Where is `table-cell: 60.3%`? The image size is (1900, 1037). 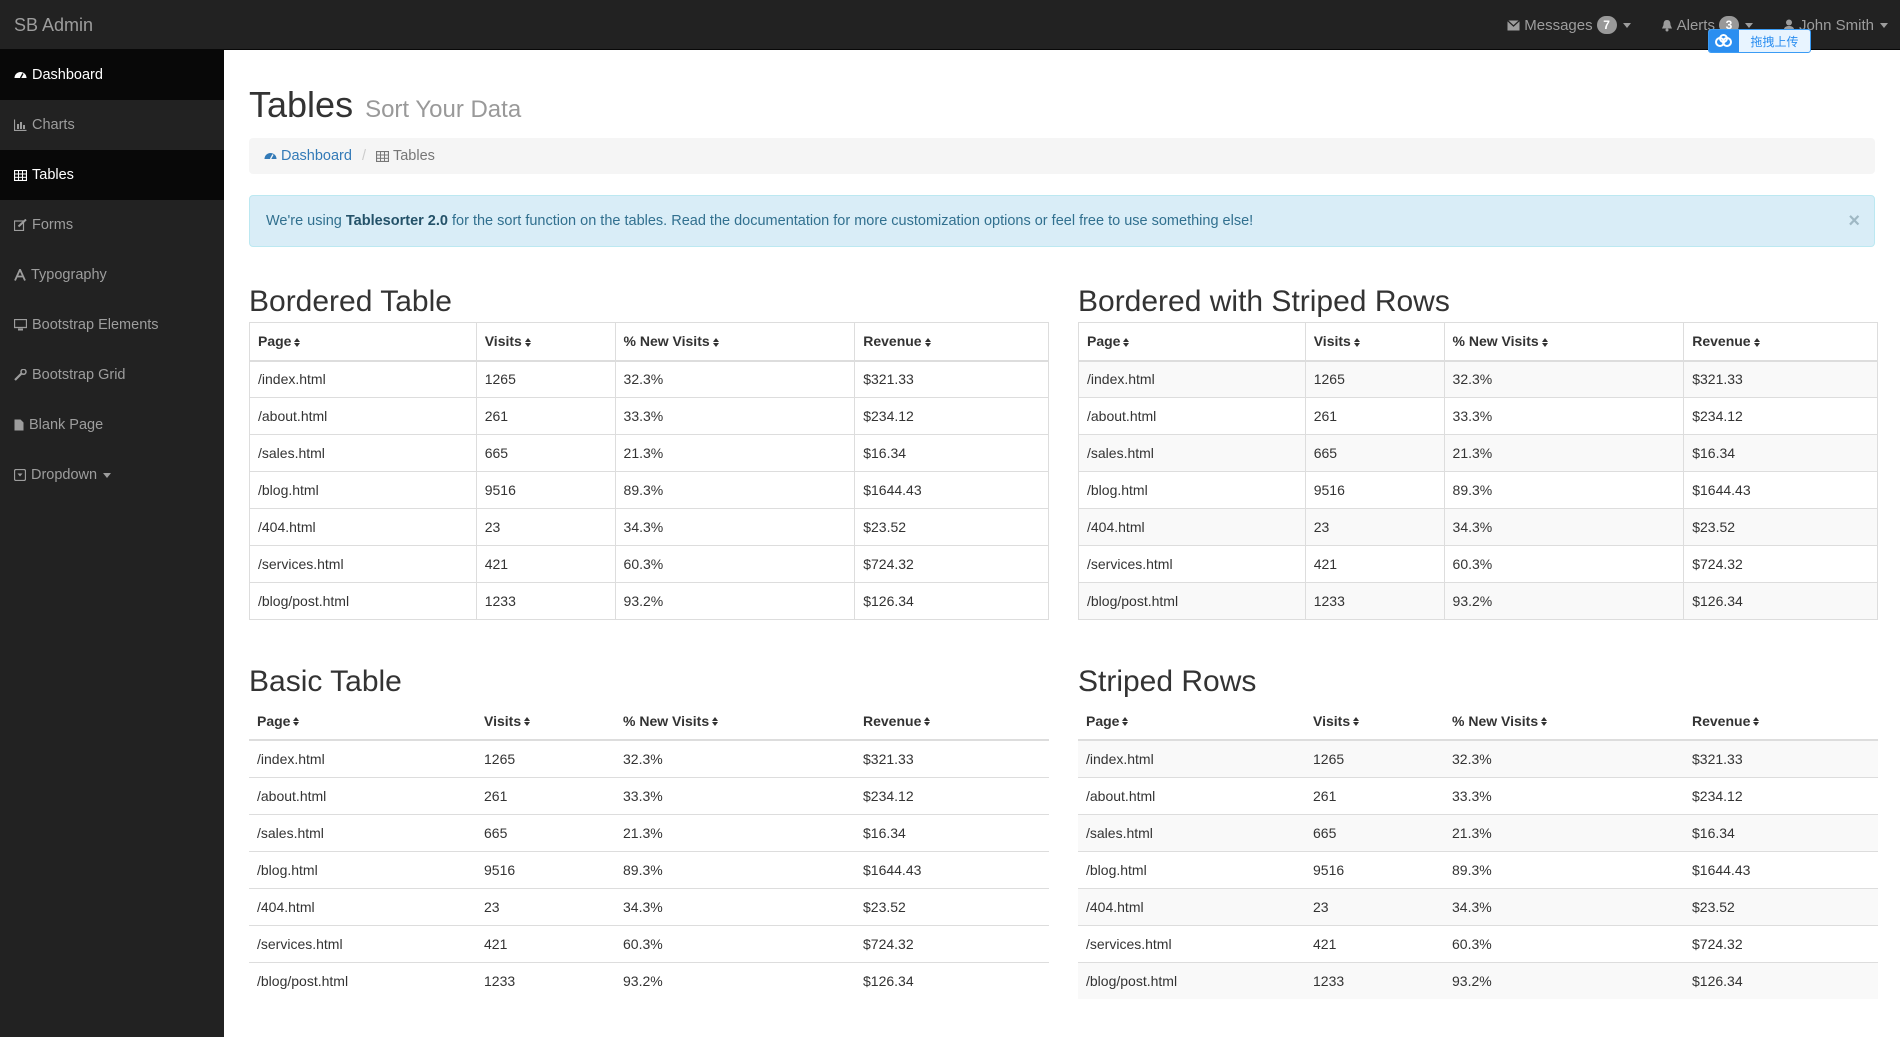
table-cell: 60.3% is located at coordinates (1564, 943).